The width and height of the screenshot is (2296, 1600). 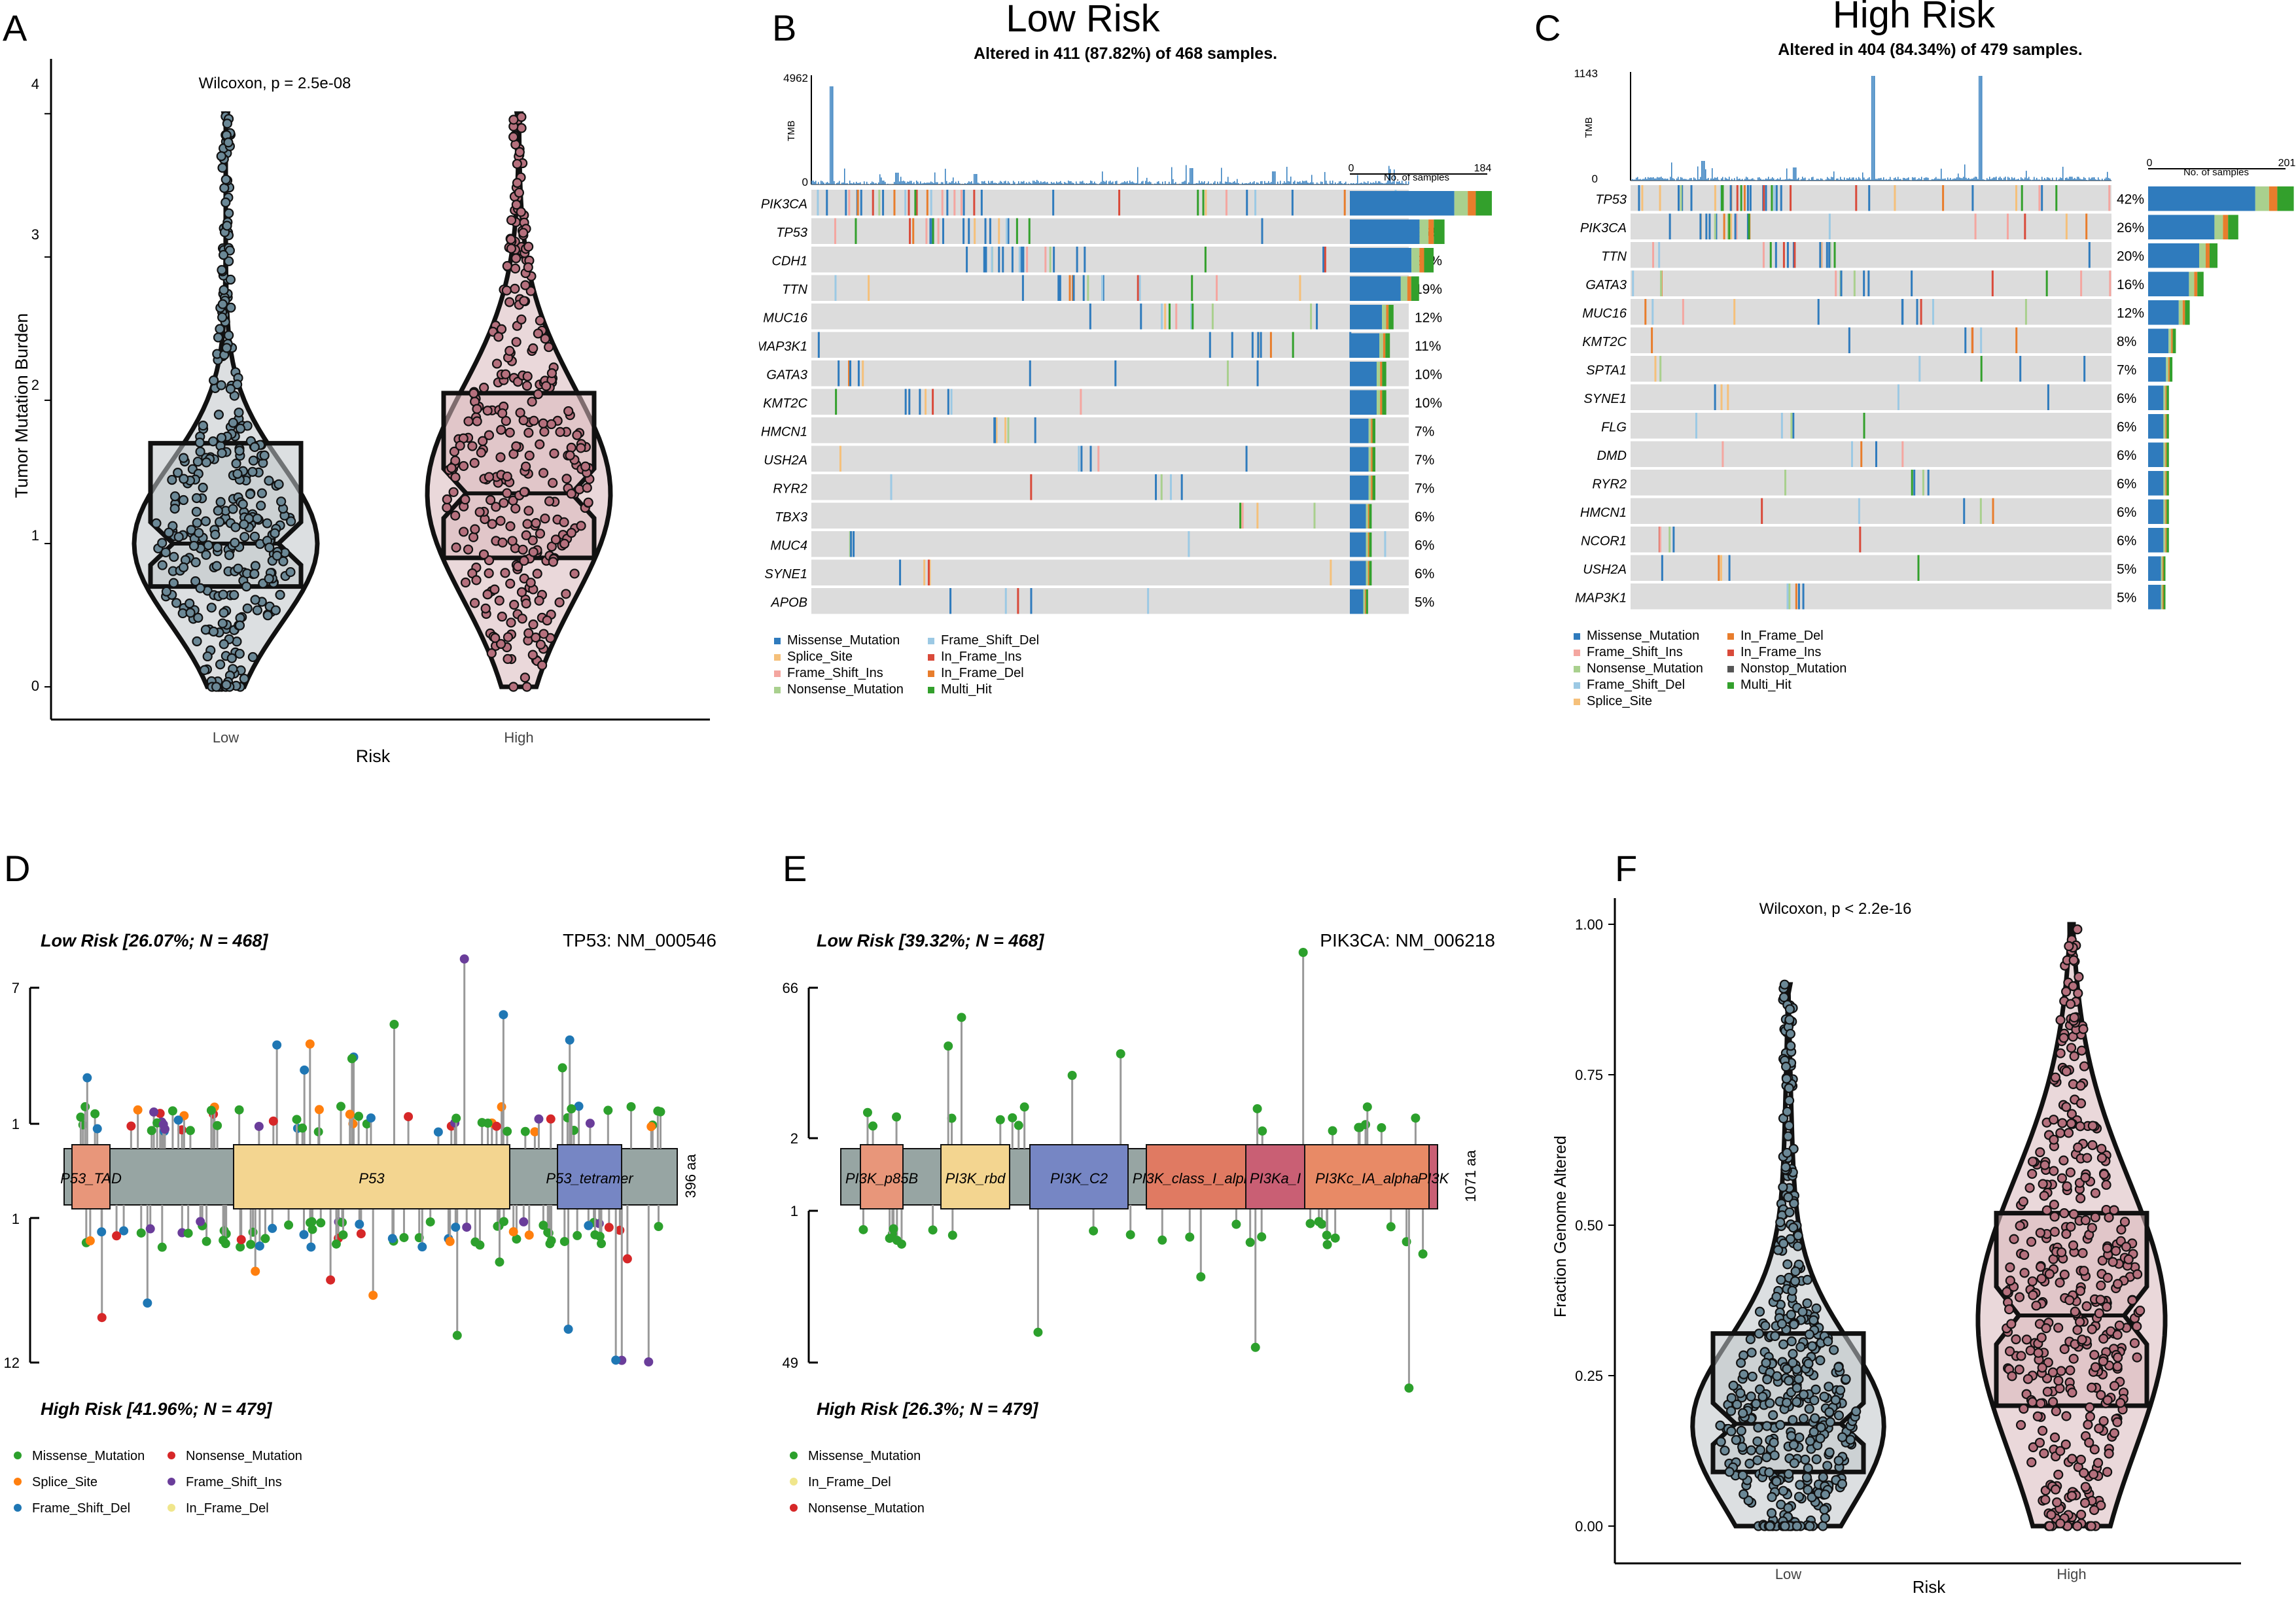 What do you see at coordinates (1083, 20) in the screenshot?
I see `panel-b-title: Low Risk` at bounding box center [1083, 20].